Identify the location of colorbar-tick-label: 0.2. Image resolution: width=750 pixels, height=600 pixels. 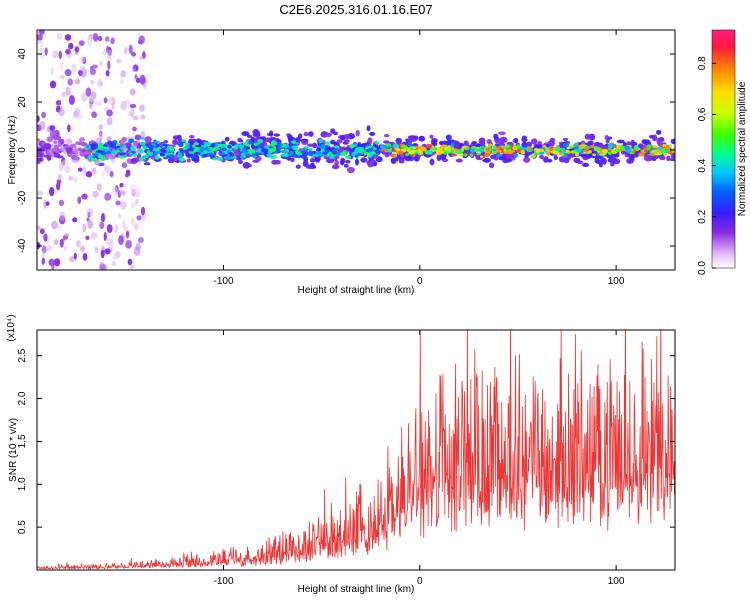
(702, 216).